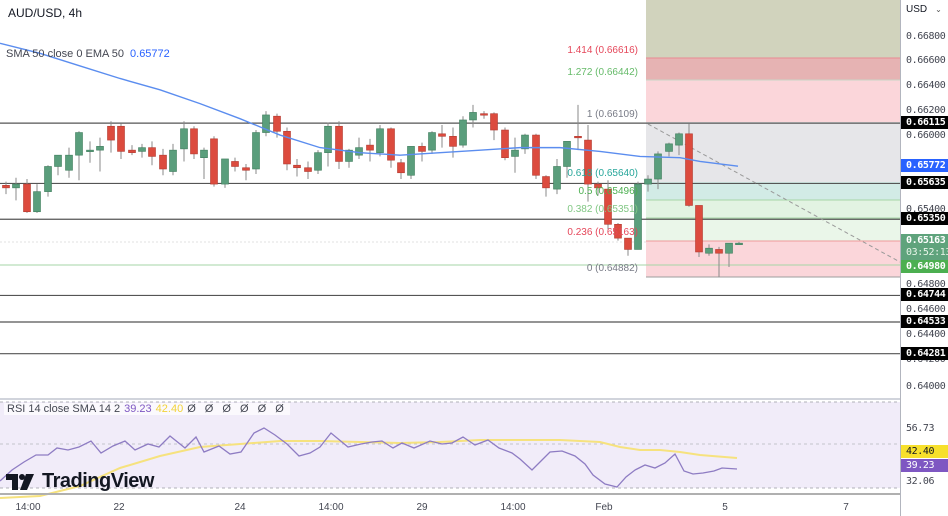 The height and width of the screenshot is (516, 948). I want to click on price-level-tag: 0.65350, so click(924, 219).